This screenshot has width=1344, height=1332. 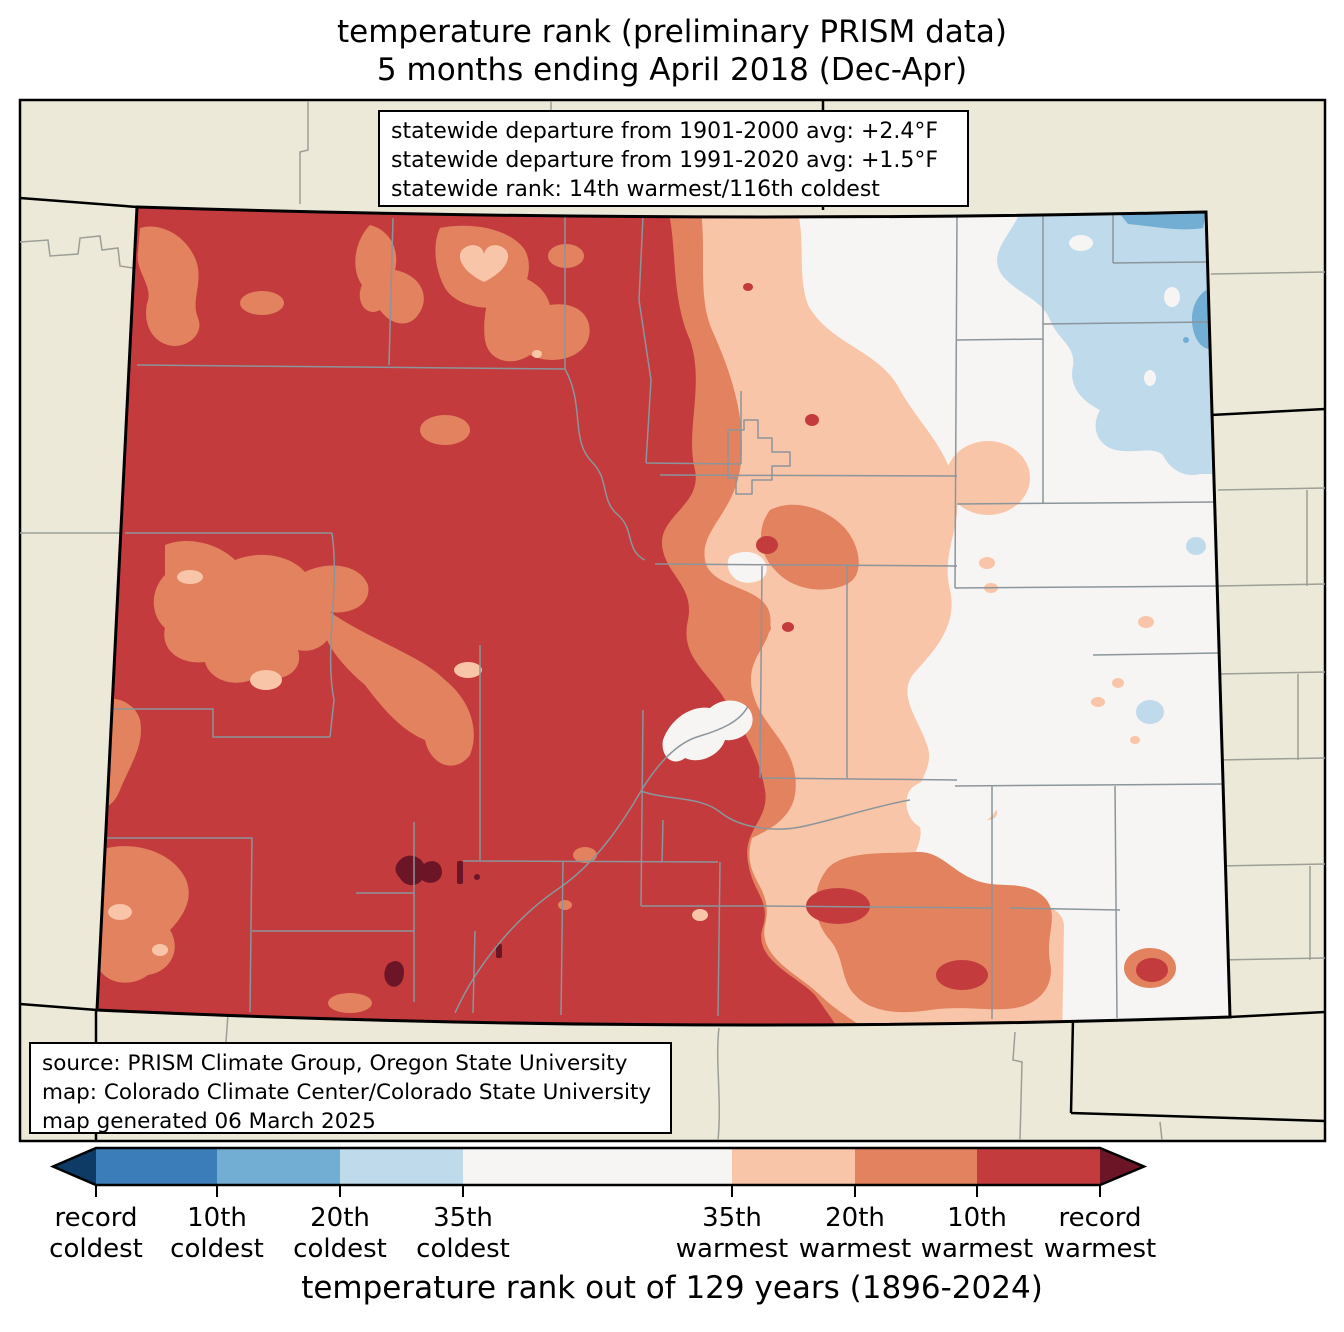 I want to click on blue-region-northeast, so click(x=1107, y=465).